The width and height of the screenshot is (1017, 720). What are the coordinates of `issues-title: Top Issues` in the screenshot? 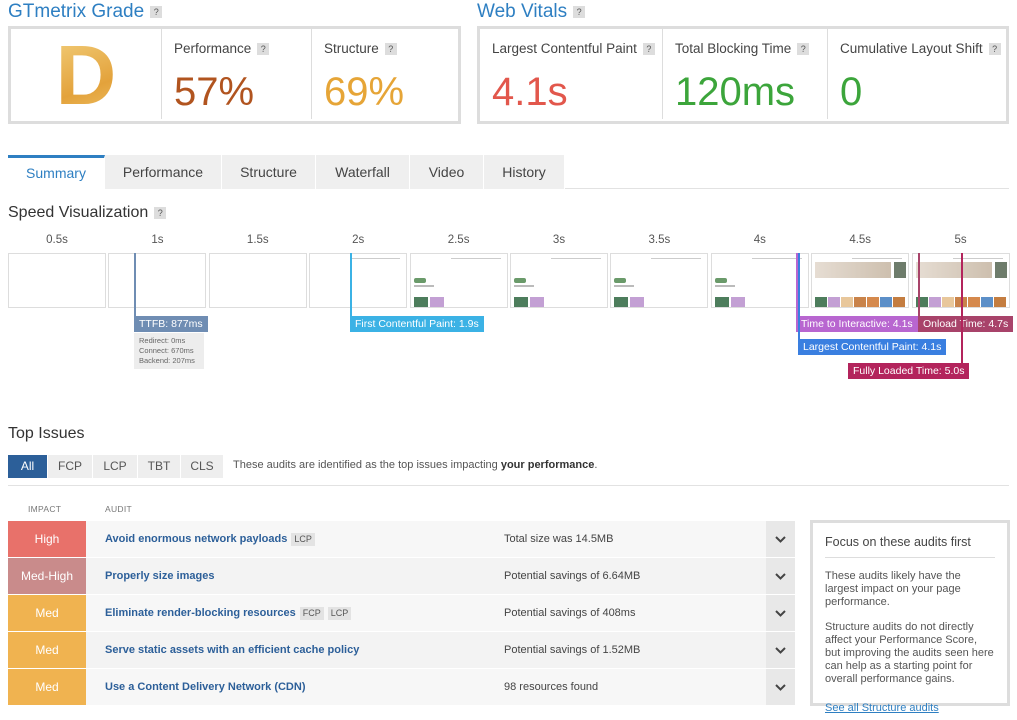 It's located at (46, 433).